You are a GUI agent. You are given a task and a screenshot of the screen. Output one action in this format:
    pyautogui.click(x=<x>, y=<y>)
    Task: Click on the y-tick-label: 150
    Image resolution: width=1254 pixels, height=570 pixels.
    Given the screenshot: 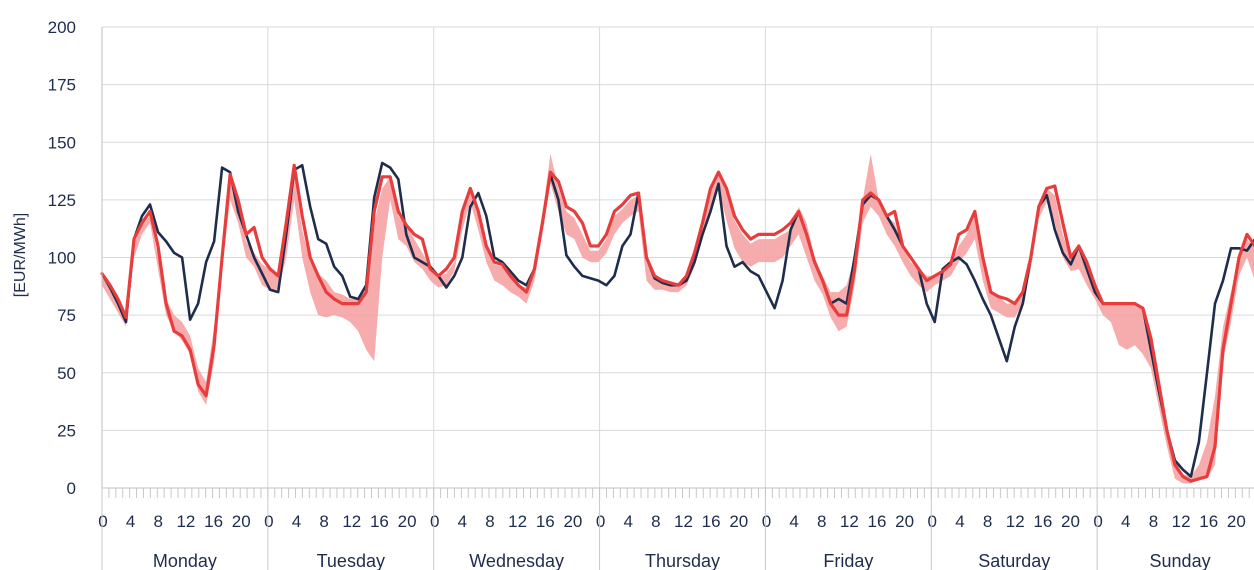 What is the action you would take?
    pyautogui.click(x=62, y=142)
    